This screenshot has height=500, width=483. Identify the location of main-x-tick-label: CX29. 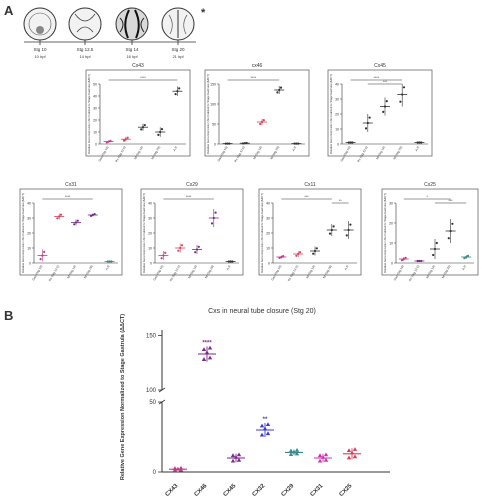
(288, 490).